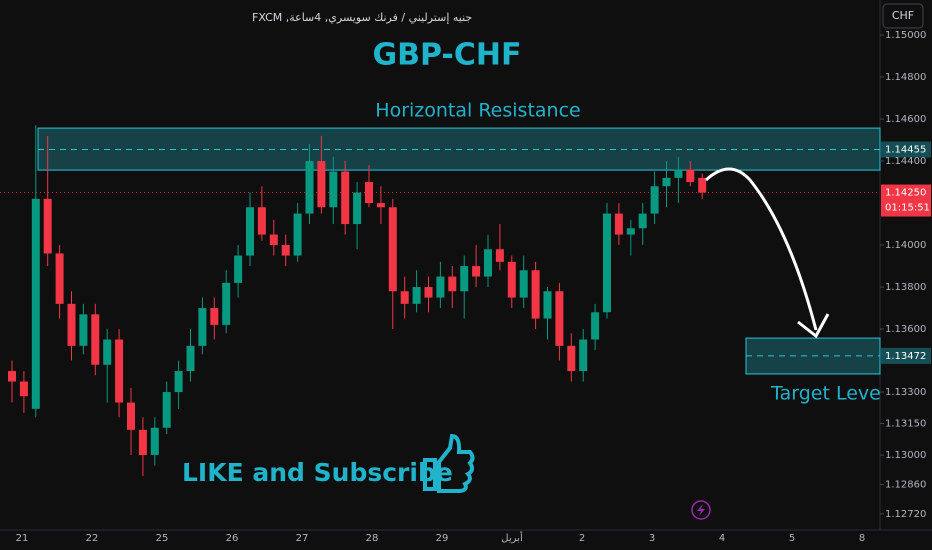  Describe the element at coordinates (905, 77) in the screenshot. I see `y-tick-label: 1.14800` at that location.